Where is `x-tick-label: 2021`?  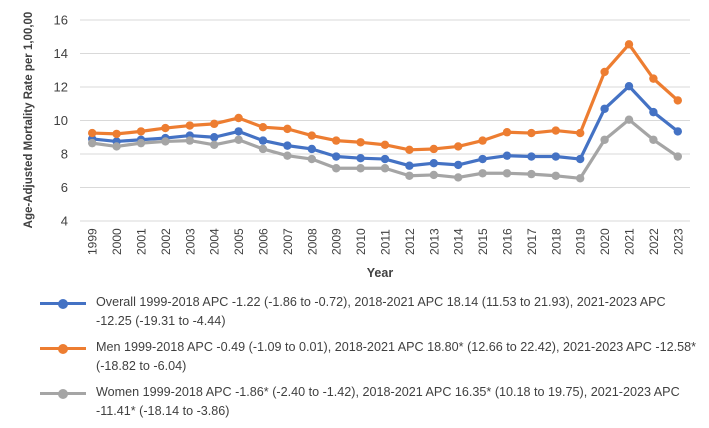
x-tick-label: 2021 is located at coordinates (630, 241).